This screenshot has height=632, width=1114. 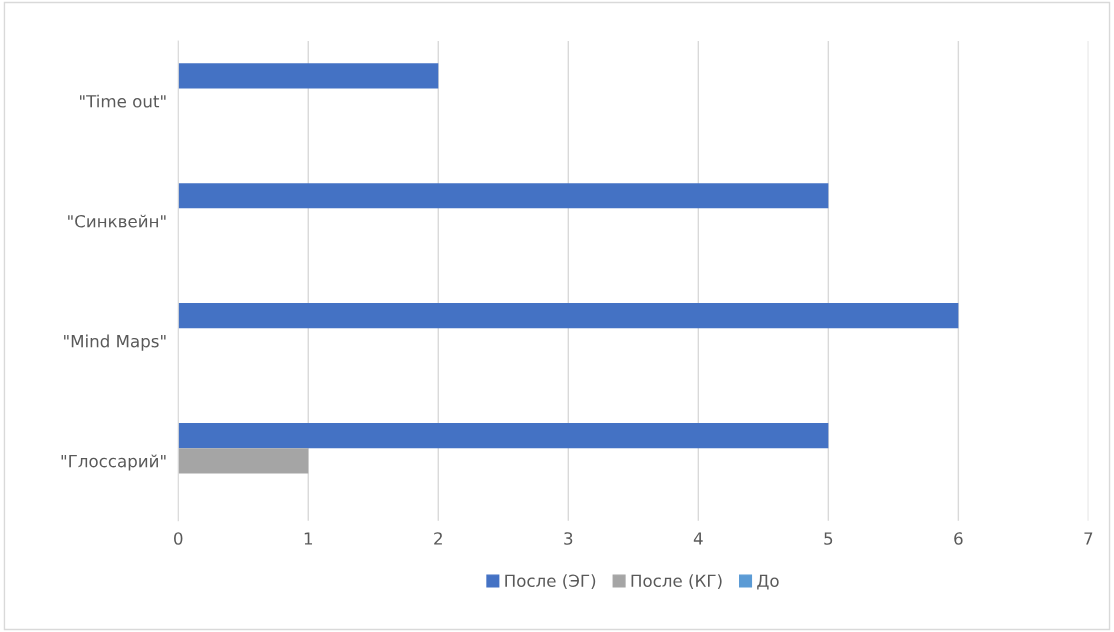 What do you see at coordinates (568, 538) in the screenshot?
I see `x-tick-label: 3` at bounding box center [568, 538].